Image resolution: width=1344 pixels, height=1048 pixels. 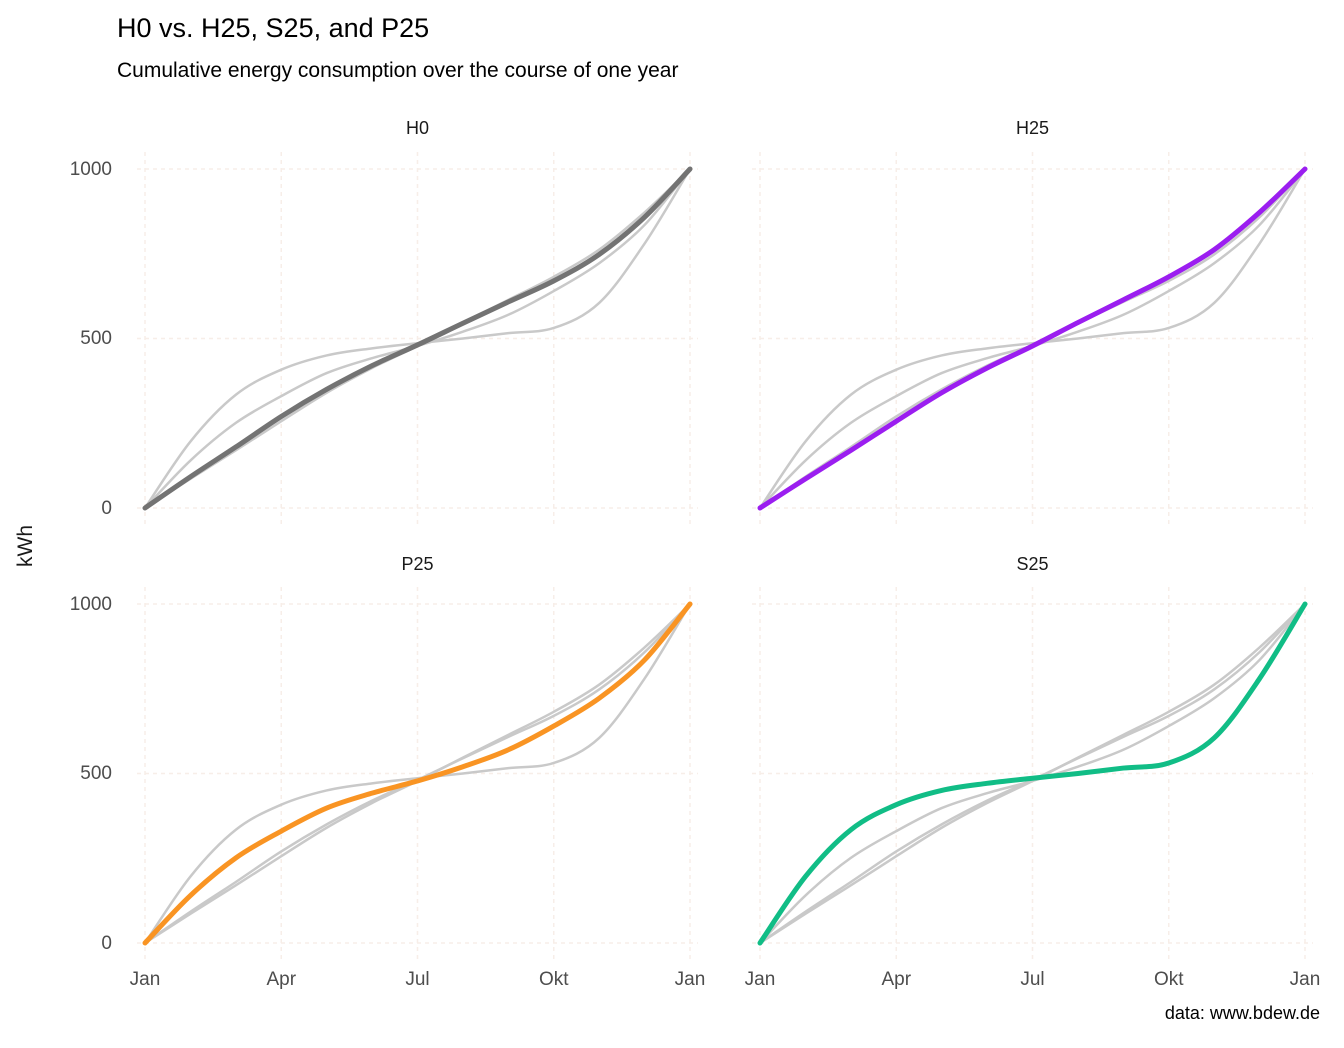 I want to click on series-line-h25-highlight, so click(x=1032, y=338).